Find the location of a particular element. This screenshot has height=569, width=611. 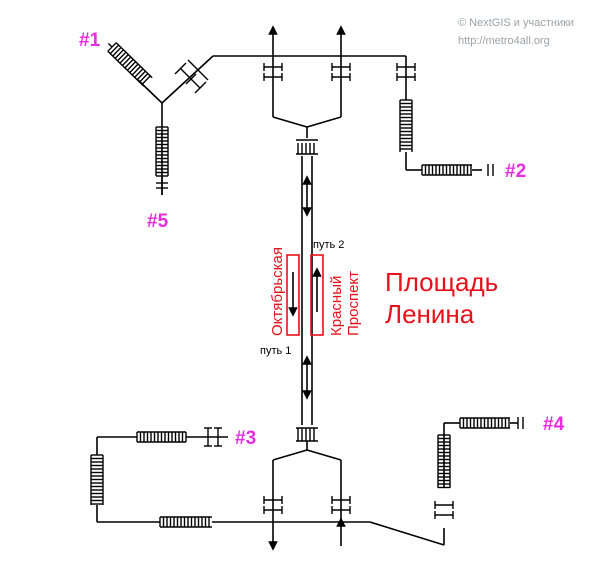

passage-top-right is located at coordinates (443, 113).